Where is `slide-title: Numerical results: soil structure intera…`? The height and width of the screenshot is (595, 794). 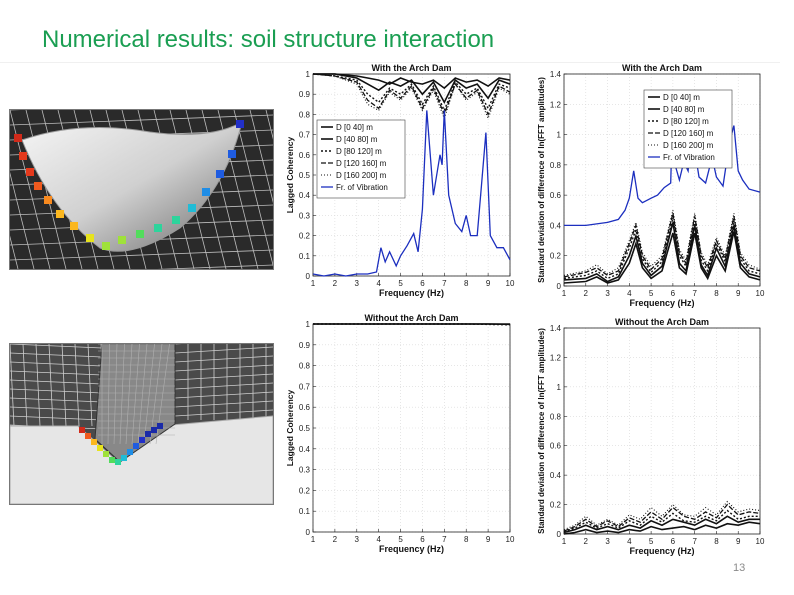 slide-title: Numerical results: soil structure intera… is located at coordinates (268, 39).